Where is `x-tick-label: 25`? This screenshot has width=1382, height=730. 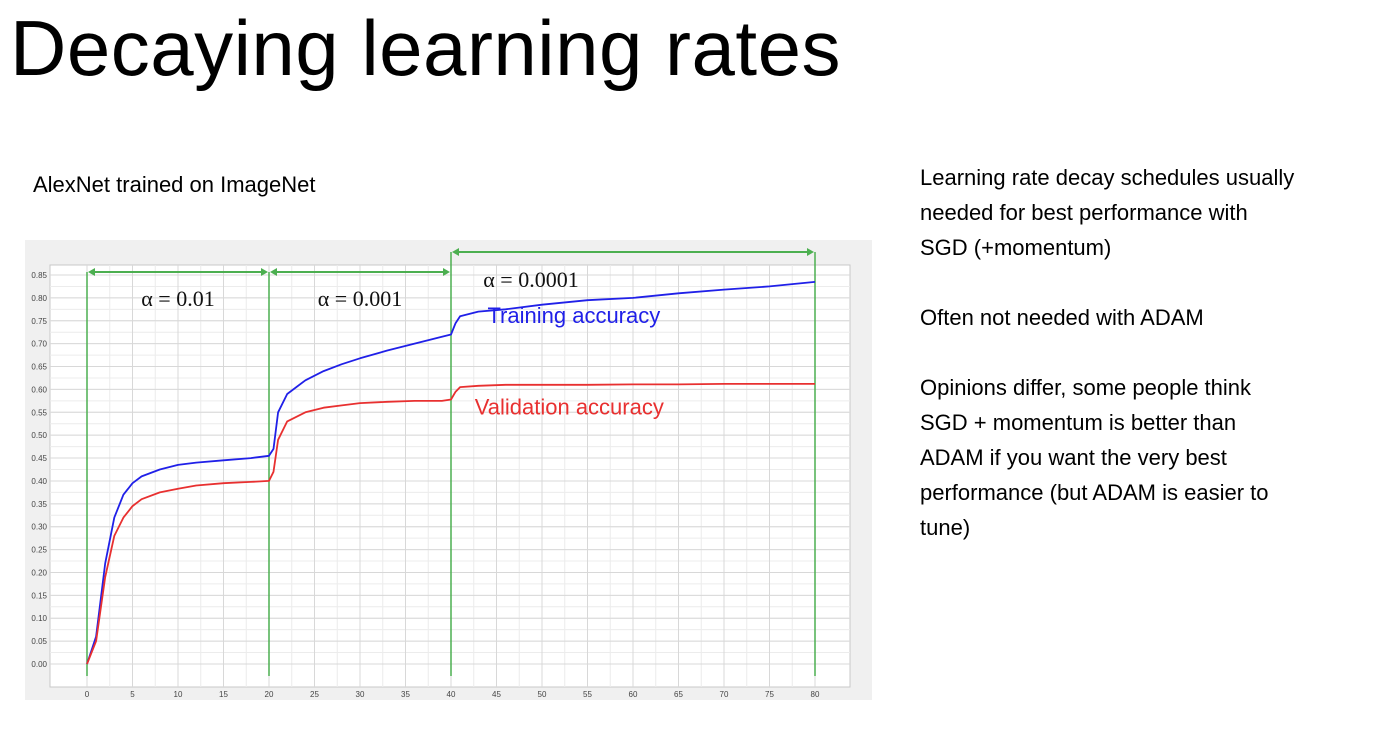 x-tick-label: 25 is located at coordinates (314, 694).